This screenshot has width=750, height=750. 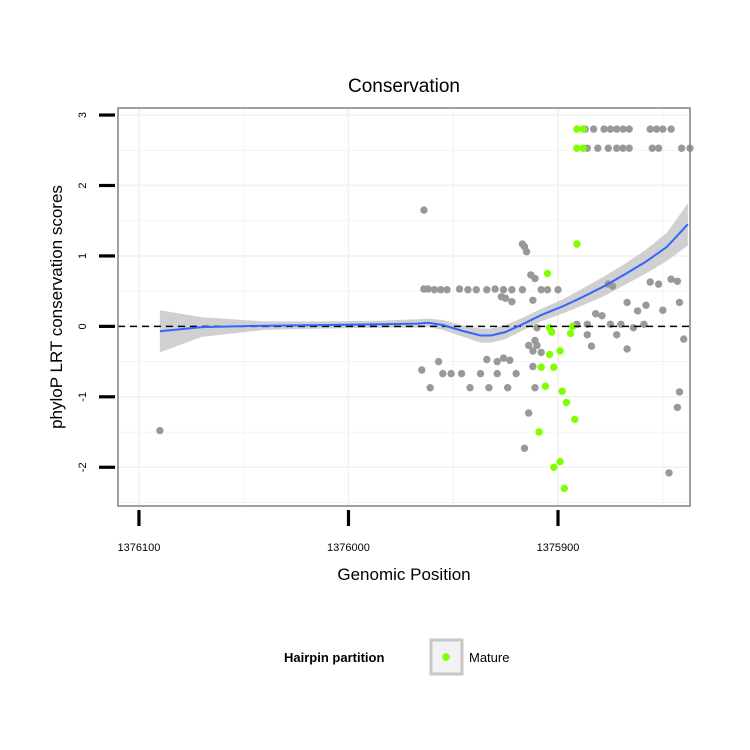 I want to click on legend-label-mature: Mature, so click(x=489, y=657).